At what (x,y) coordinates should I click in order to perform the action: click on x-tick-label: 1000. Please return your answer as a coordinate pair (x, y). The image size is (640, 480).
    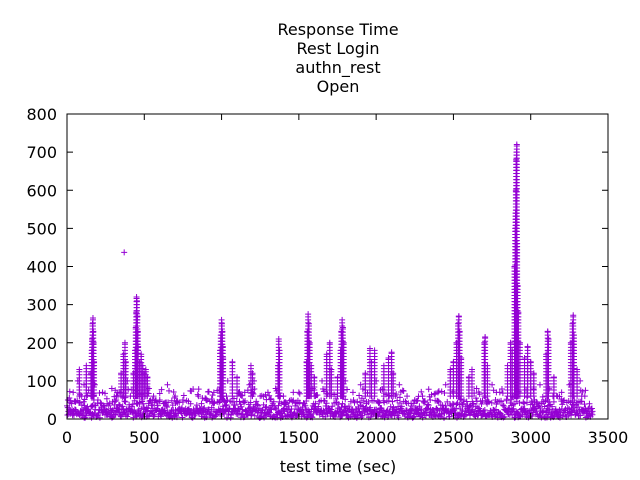
    Looking at the image, I should click on (221, 437).